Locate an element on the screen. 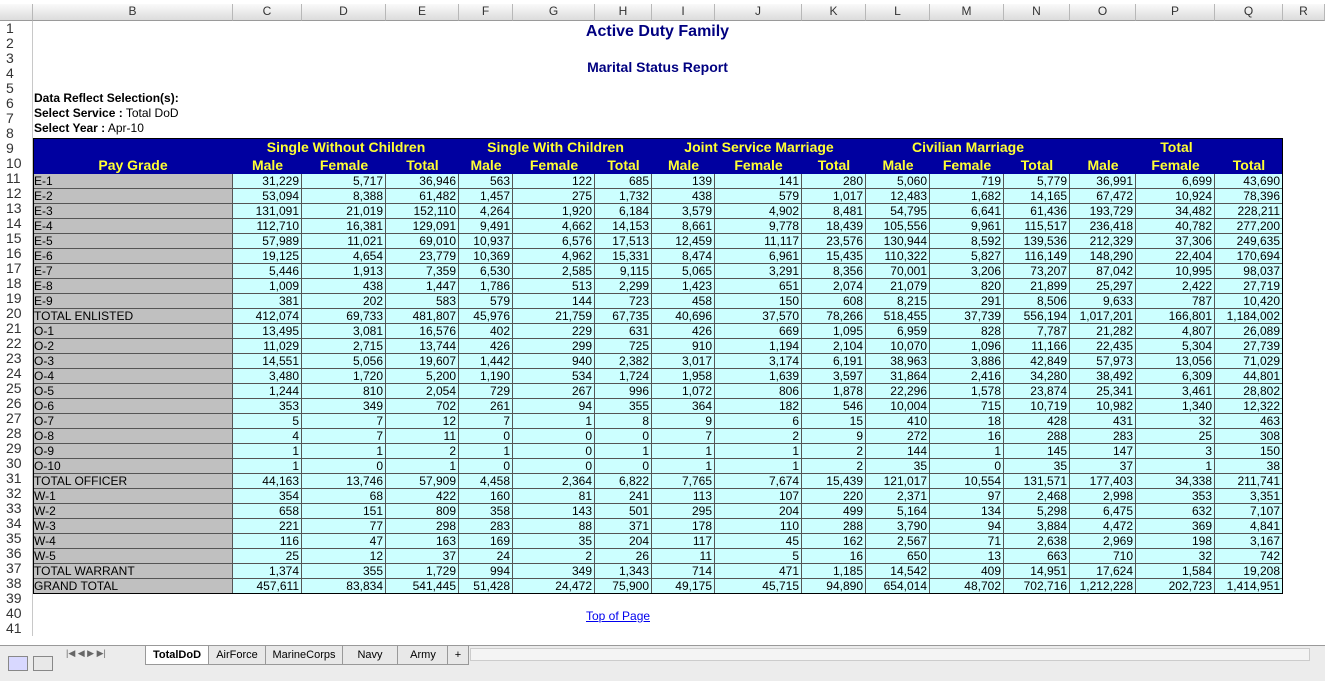  row-header: 7 is located at coordinates (16, 118).